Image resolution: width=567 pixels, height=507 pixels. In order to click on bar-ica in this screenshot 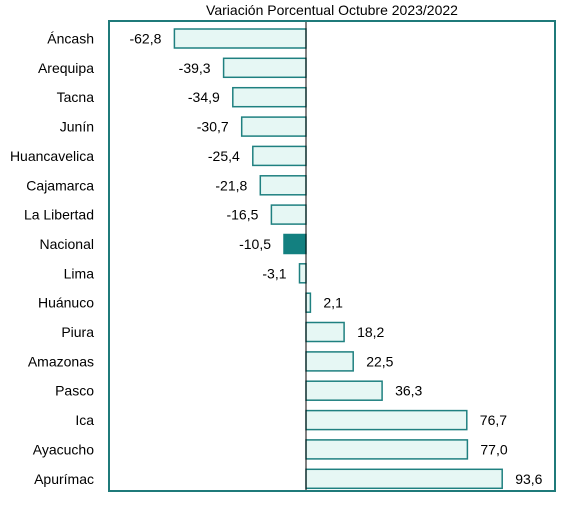, I will do `click(386, 420)`.